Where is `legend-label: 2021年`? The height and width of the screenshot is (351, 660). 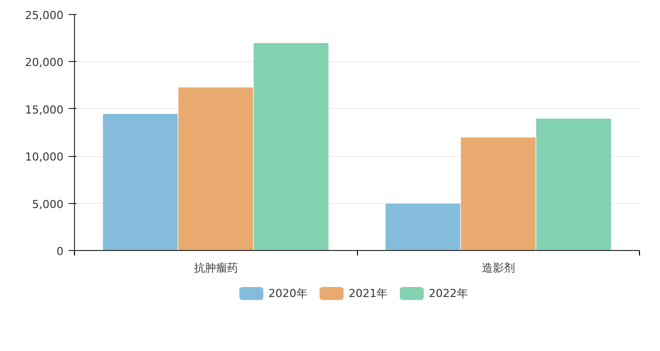
legend-label: 2021年 is located at coordinates (368, 293).